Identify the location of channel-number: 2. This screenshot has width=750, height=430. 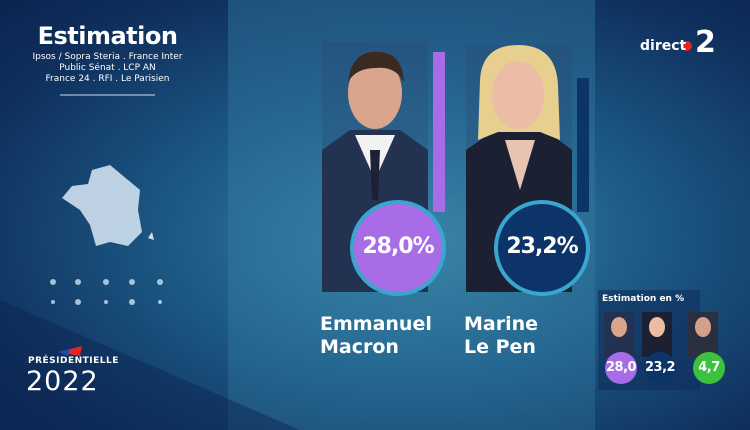
(705, 42).